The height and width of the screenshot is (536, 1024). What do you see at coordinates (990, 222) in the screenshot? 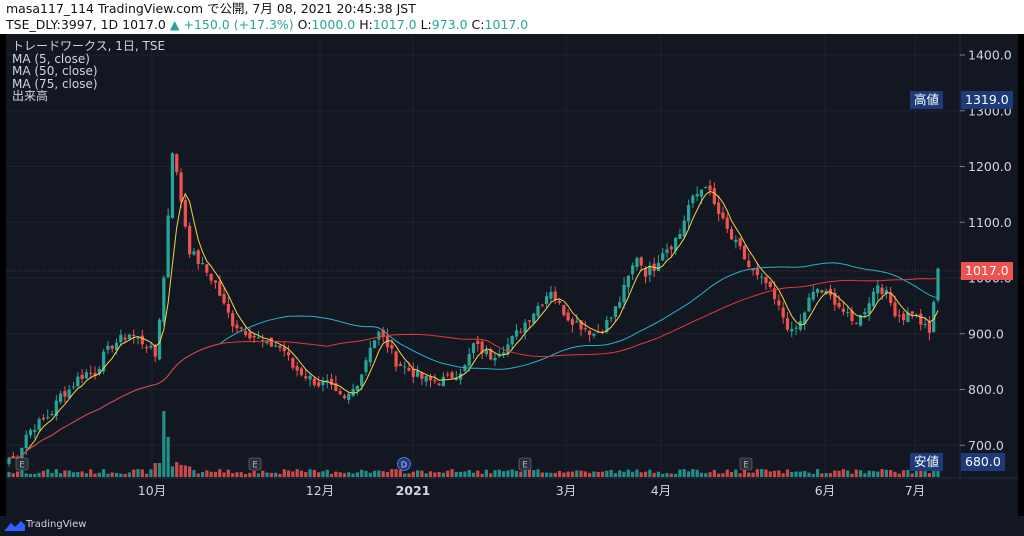
I see `y-tick-label: 1100.0` at bounding box center [990, 222].